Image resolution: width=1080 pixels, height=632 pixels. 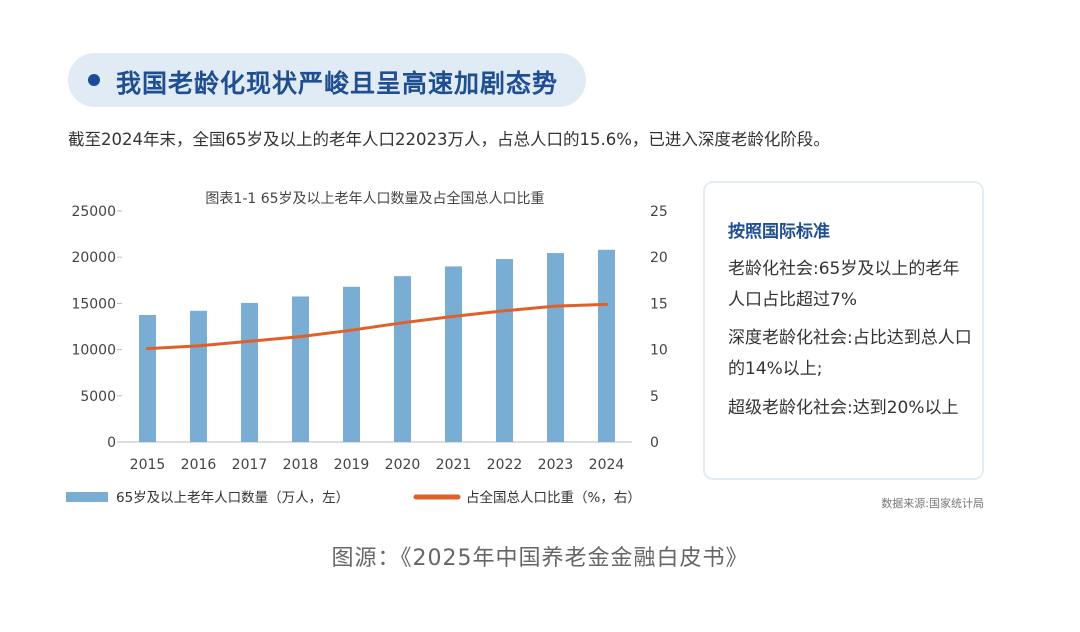 What do you see at coordinates (505, 465) in the screenshot?
I see `x-tick-label: 2022` at bounding box center [505, 465].